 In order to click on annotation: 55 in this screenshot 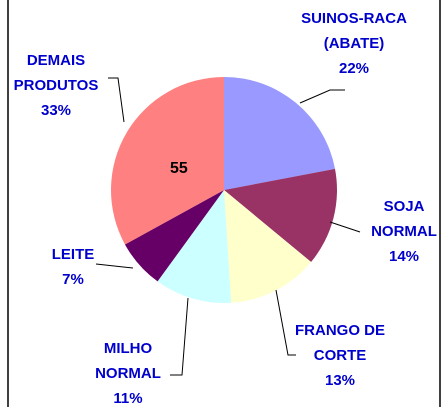, I will do `click(179, 168)`.